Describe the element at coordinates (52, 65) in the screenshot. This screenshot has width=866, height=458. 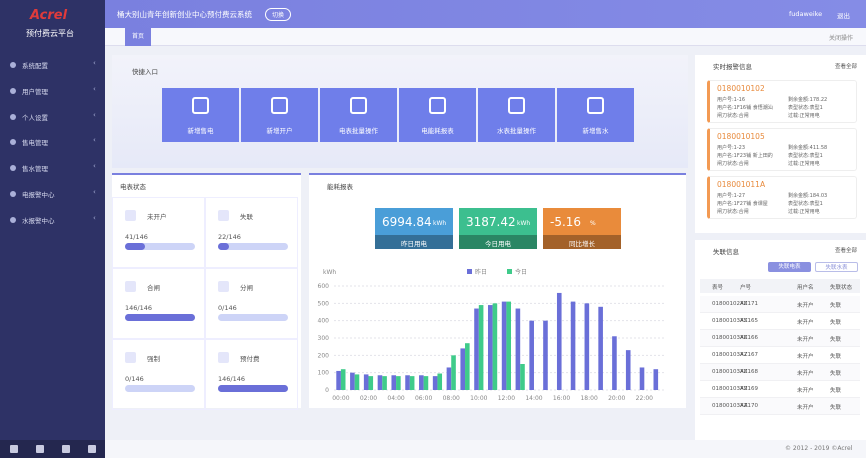
I see `menu-item: 系统配置 ‹` at that location.